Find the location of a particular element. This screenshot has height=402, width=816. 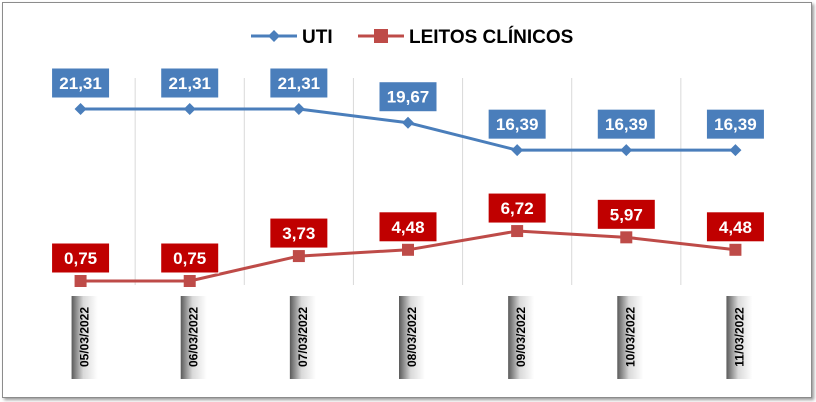

data-label: 3,73 is located at coordinates (298, 233).